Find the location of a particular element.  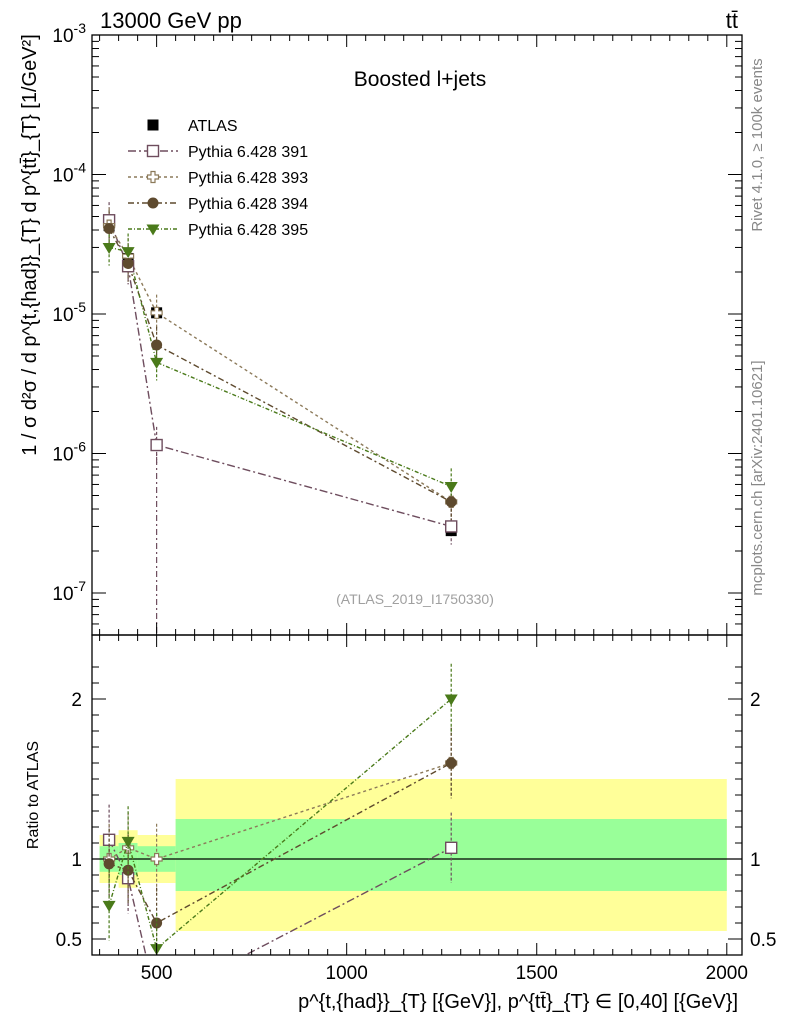

x-tick-label: 500 is located at coordinates (157, 973).